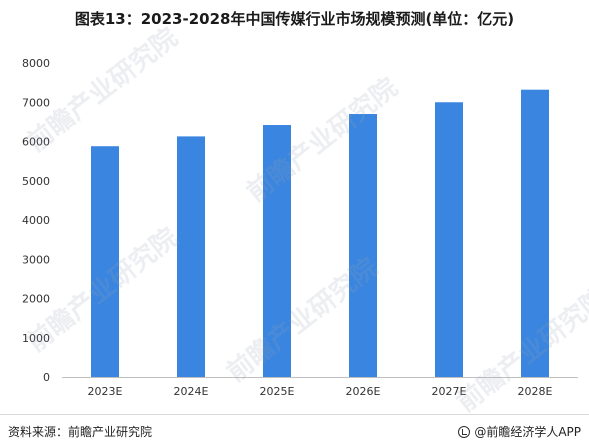  I want to click on x-tick-label: 2025E, so click(277, 391).